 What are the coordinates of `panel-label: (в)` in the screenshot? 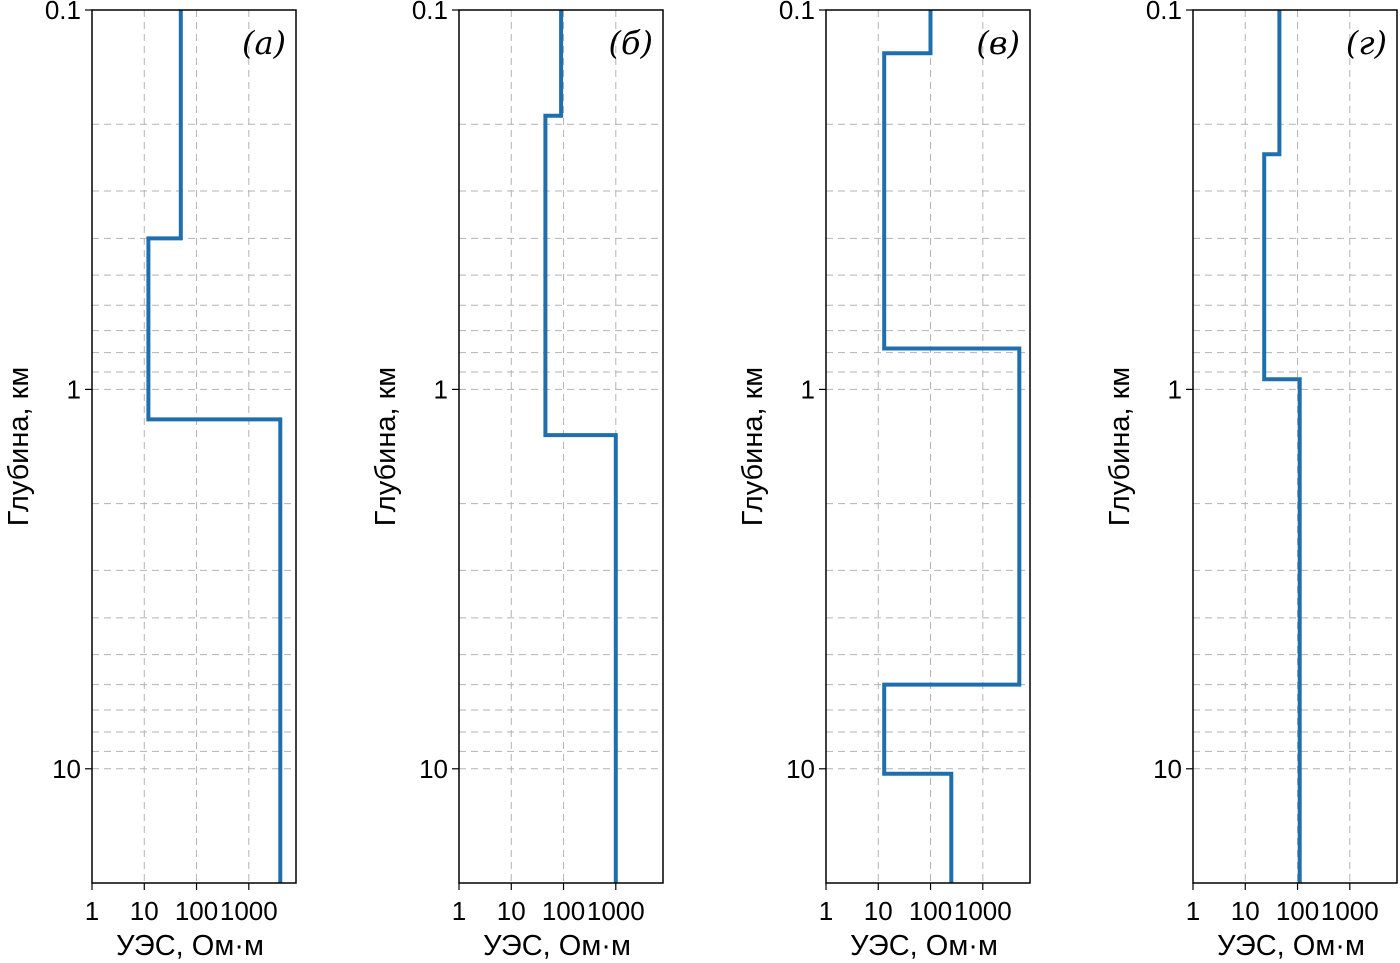 It's located at (998, 43).